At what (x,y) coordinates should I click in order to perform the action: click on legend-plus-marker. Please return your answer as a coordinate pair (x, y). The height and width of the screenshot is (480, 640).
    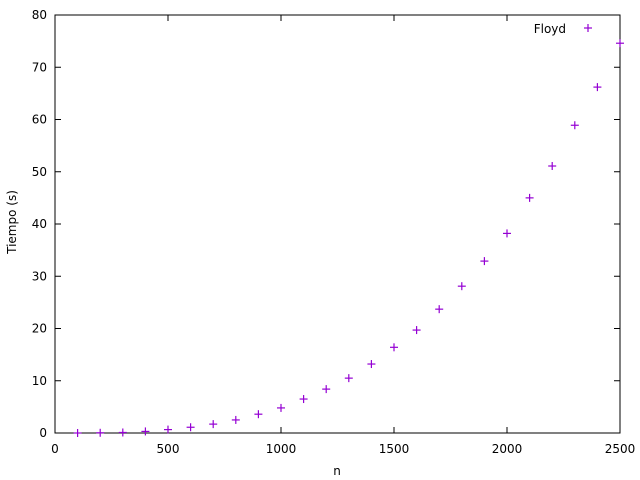
    Looking at the image, I should click on (588, 28).